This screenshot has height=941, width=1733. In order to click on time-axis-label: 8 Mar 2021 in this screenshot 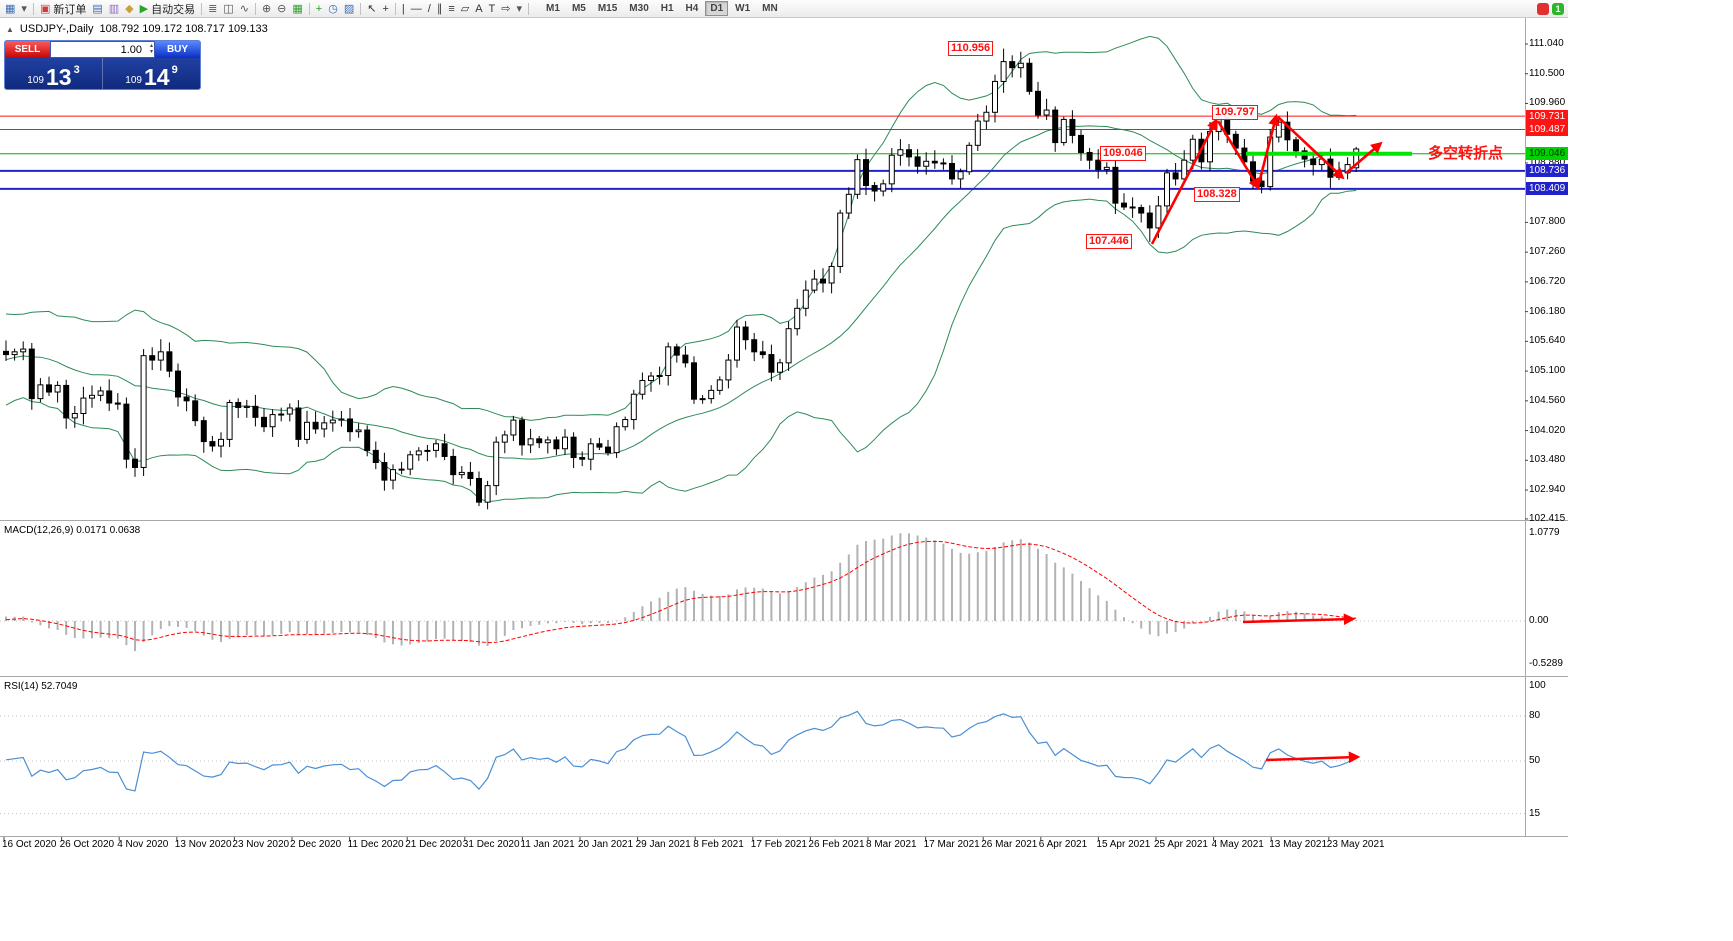, I will do `click(891, 844)`.